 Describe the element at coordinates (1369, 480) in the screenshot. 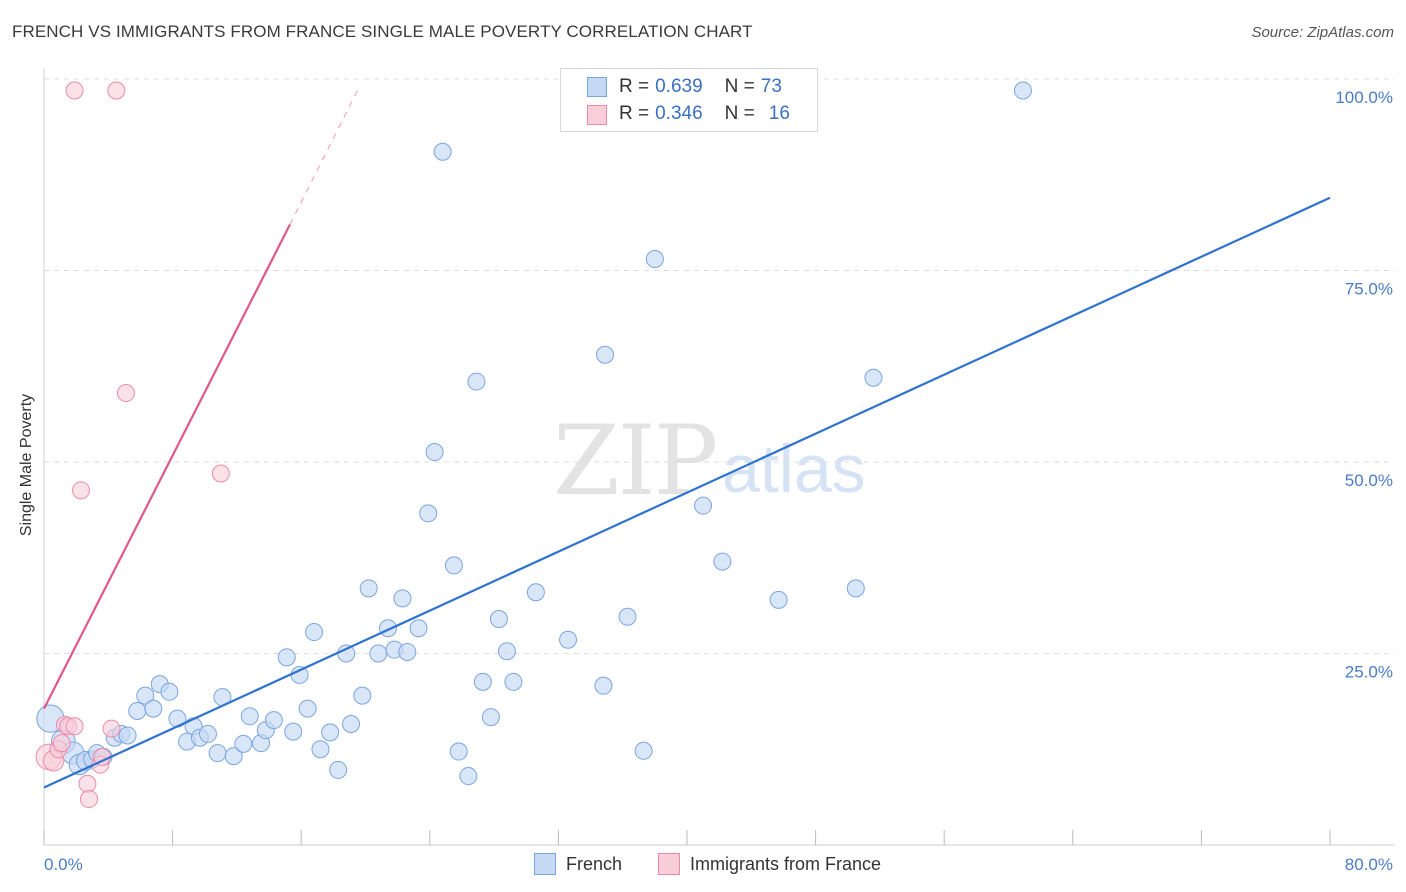

I see `y-tick-label: 50.0%` at that location.